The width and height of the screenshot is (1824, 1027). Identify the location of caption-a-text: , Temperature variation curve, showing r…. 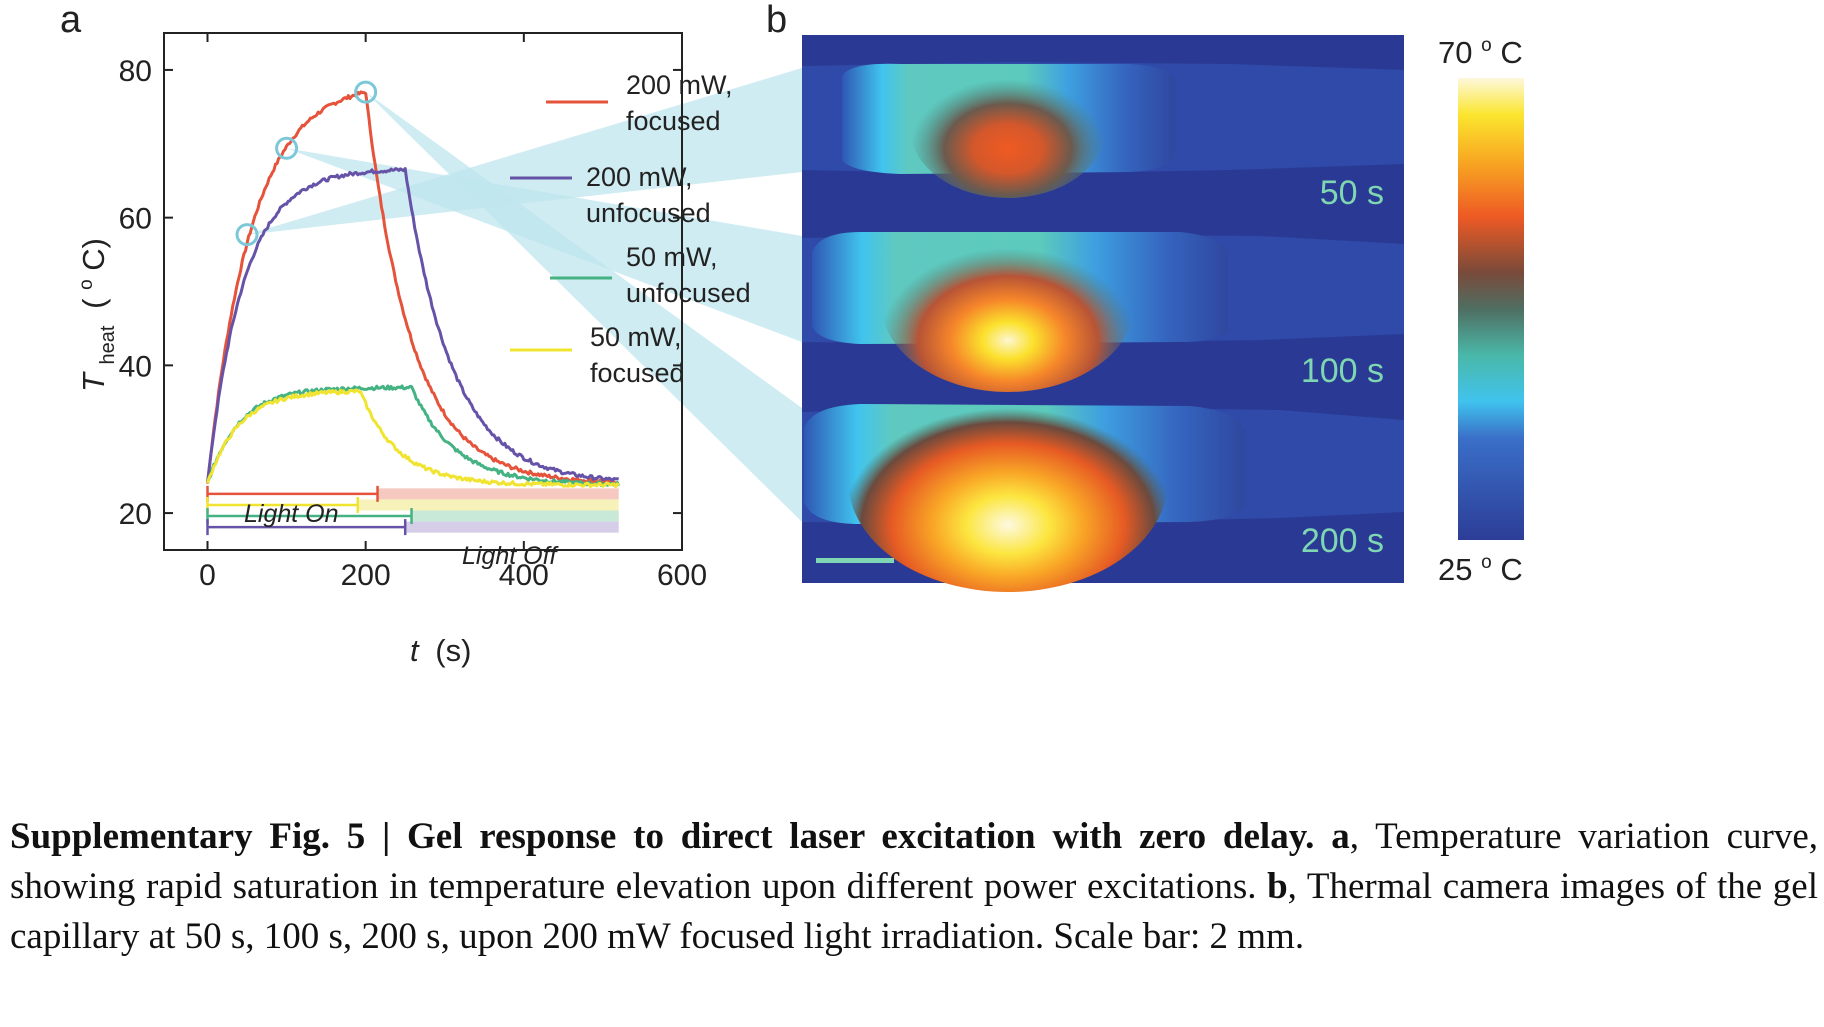
(914, 861).